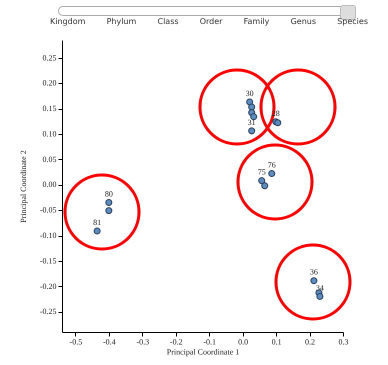  What do you see at coordinates (277, 342) in the screenshot?
I see `x-tick-label: 0.1` at bounding box center [277, 342].